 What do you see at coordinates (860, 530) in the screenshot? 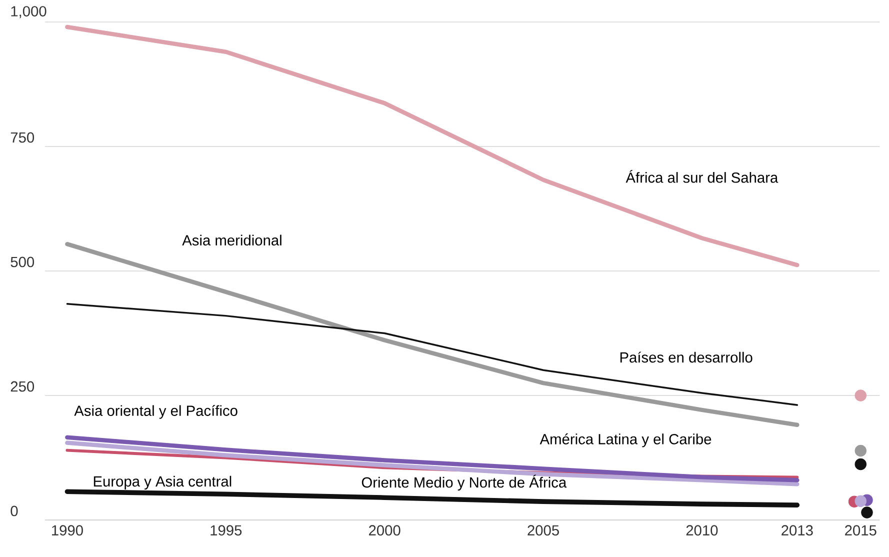
I see `x-tick-label: 2015` at bounding box center [860, 530].